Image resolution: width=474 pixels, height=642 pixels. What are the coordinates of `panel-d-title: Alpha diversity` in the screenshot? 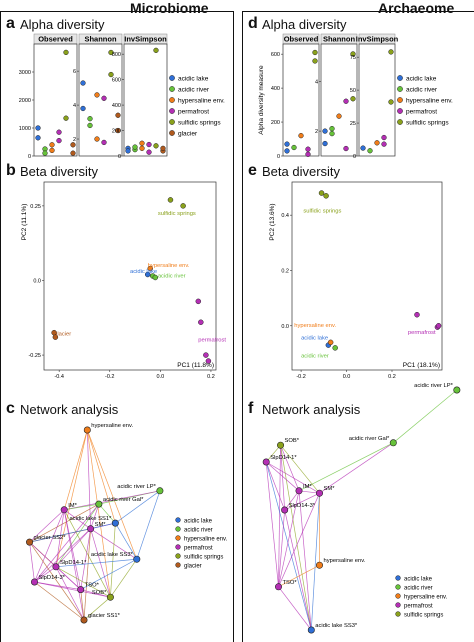 It's located at (304, 24).